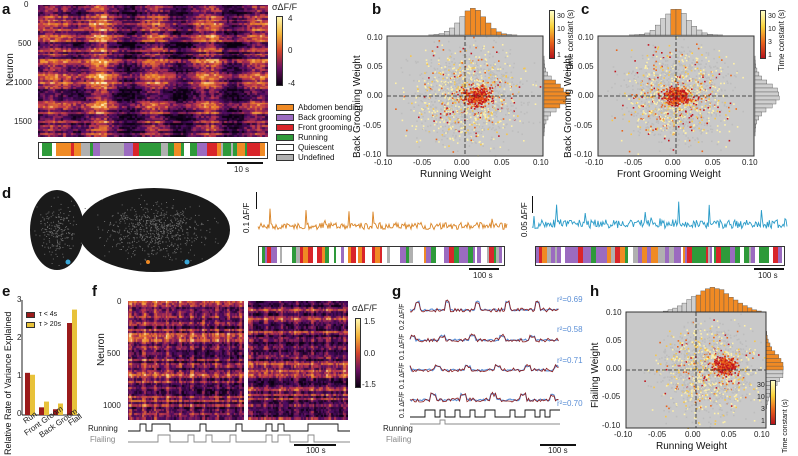  What do you see at coordinates (375, 37) in the screenshot?
I see `panel-b-ytick: 0.10` at bounding box center [375, 37].